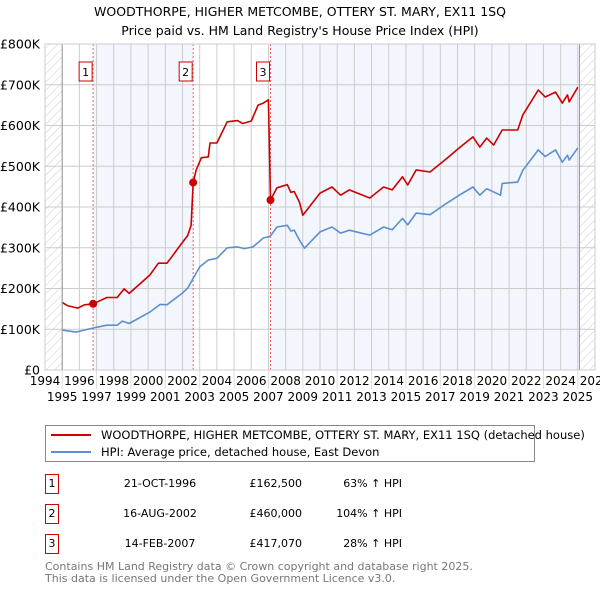 The width and height of the screenshot is (600, 590). I want to click on x-tick-label: 2024, so click(560, 381).